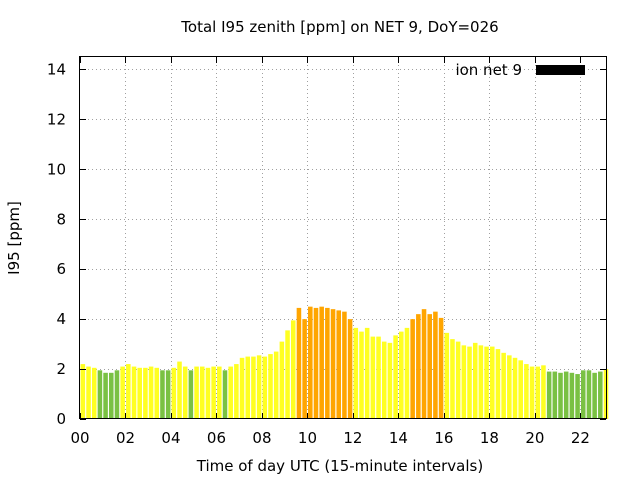 This screenshot has width=640, height=480. Describe the element at coordinates (307, 438) in the screenshot. I see `x-tick-label: 10` at that location.